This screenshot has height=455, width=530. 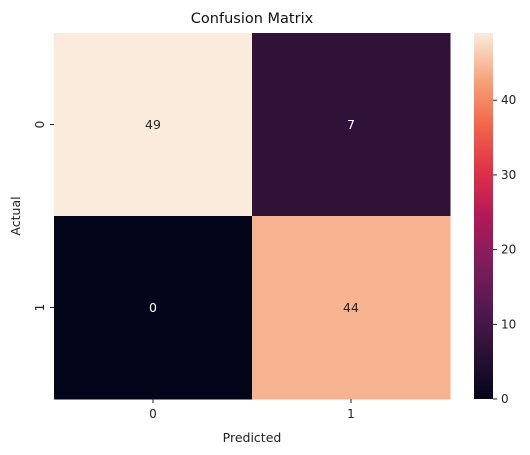 I want to click on cell-value-label: 7, so click(x=351, y=124).